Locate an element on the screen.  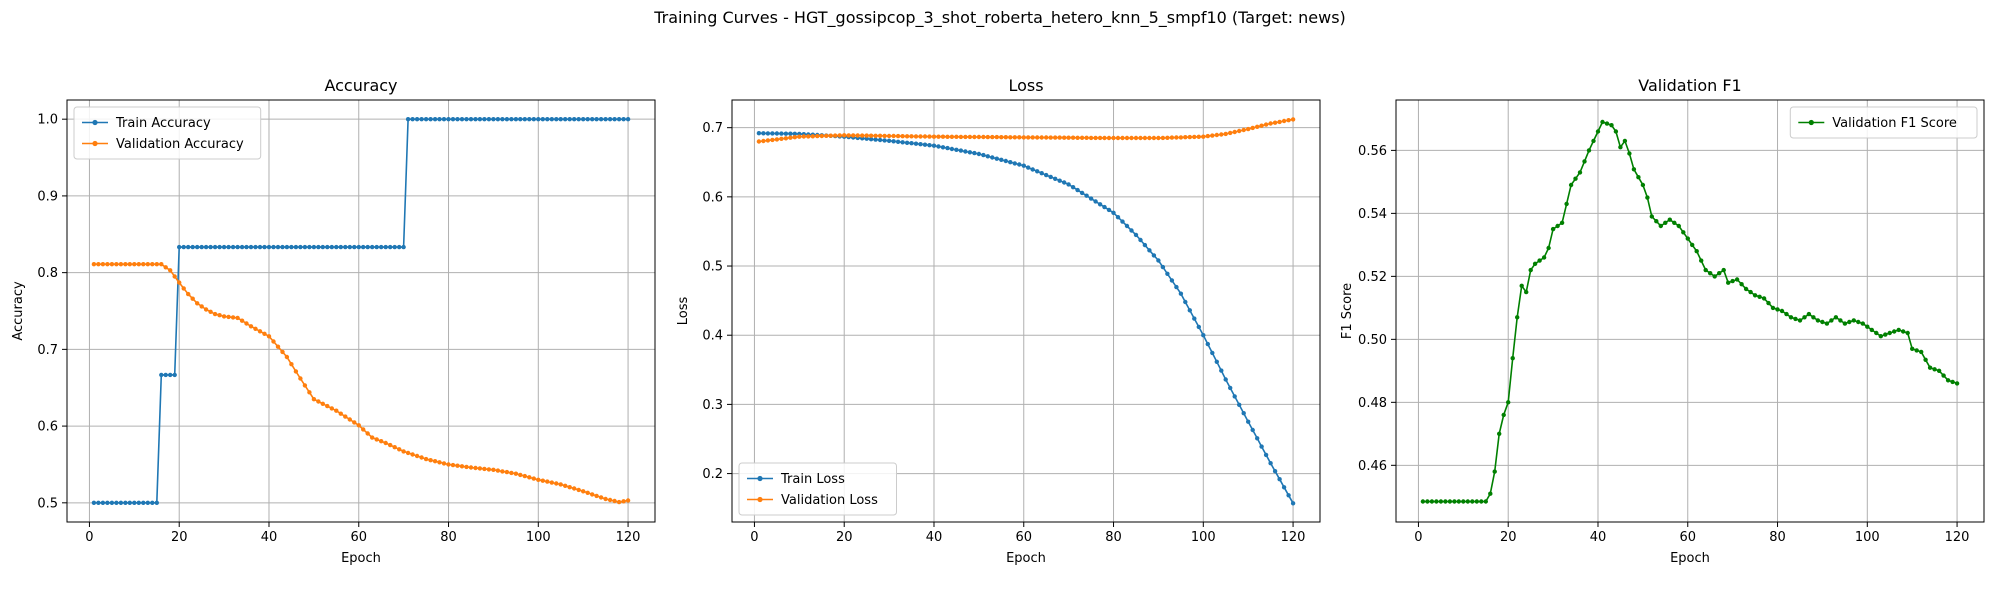
y-tick-label: 0.48 is located at coordinates (1372, 403).